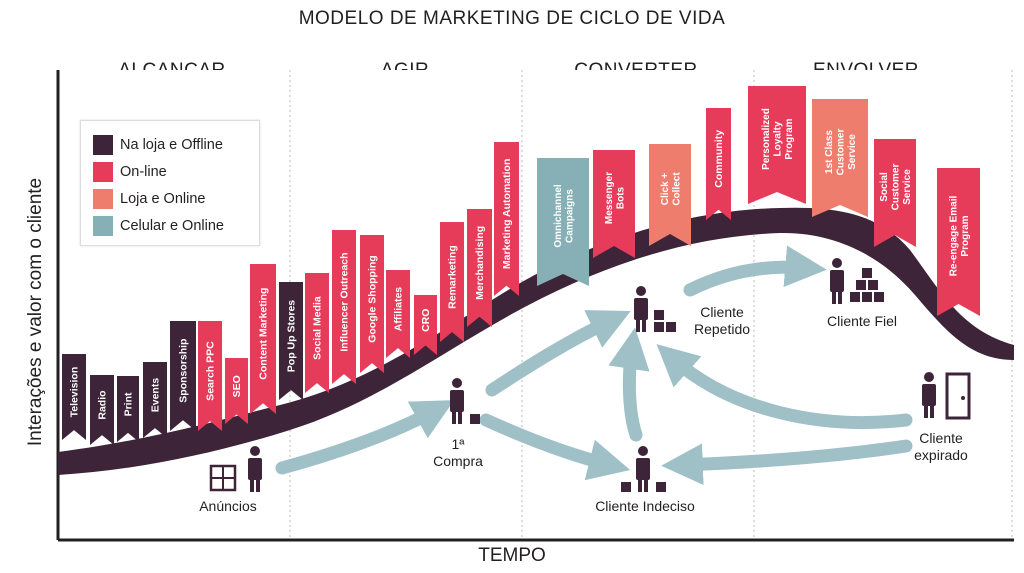  I want to click on tactic-banner: Television, so click(74, 397).